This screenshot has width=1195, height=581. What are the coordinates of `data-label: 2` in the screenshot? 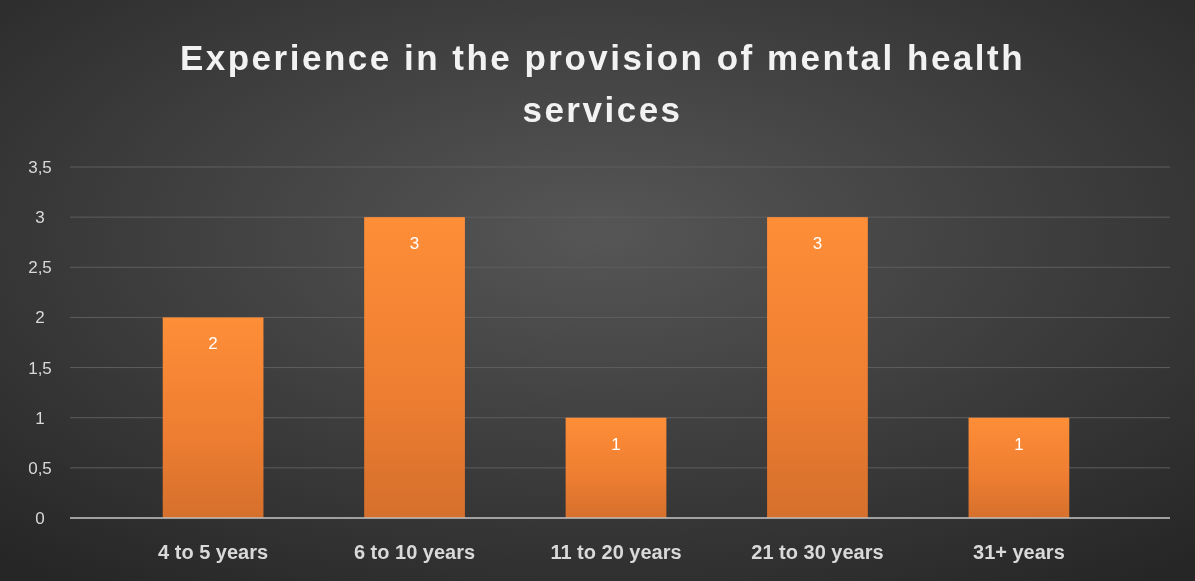 It's located at (213, 344).